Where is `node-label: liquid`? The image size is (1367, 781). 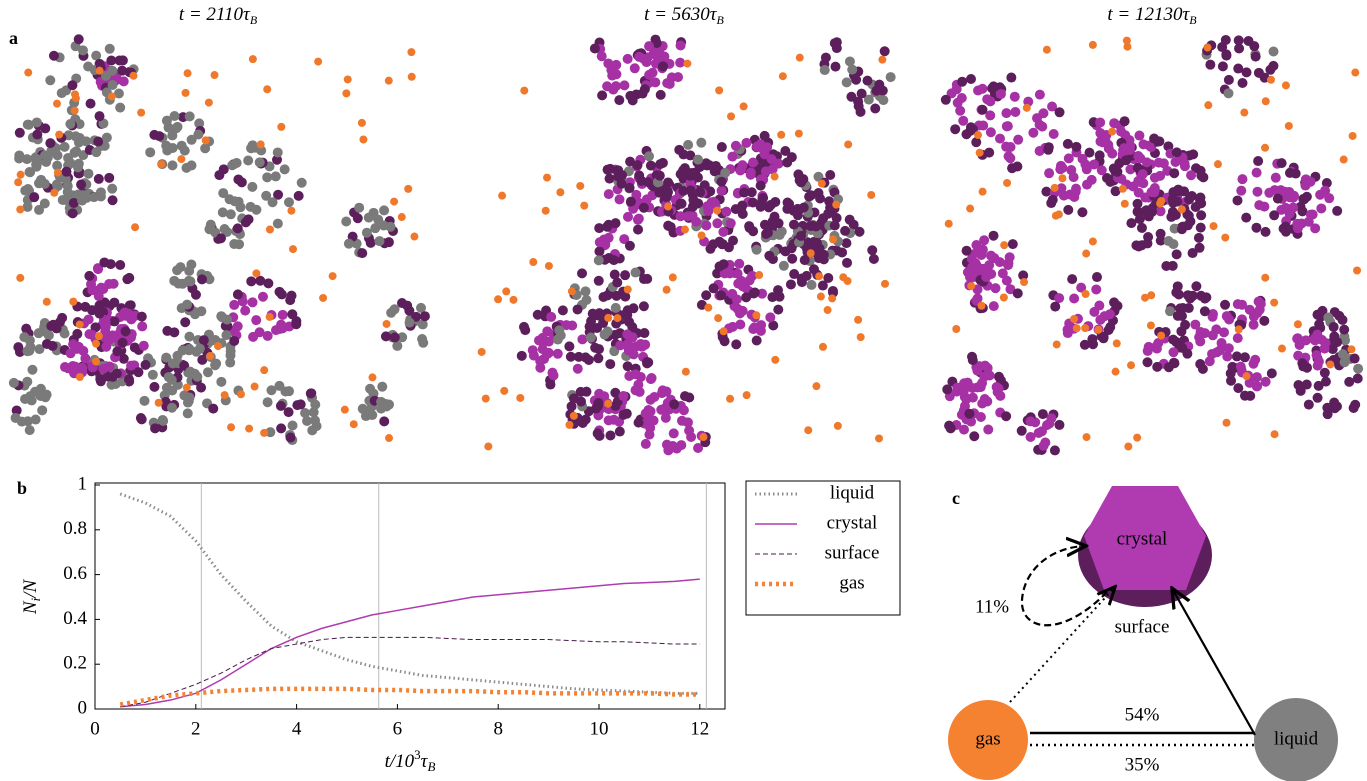
node-label: liquid is located at coordinates (1296, 738).